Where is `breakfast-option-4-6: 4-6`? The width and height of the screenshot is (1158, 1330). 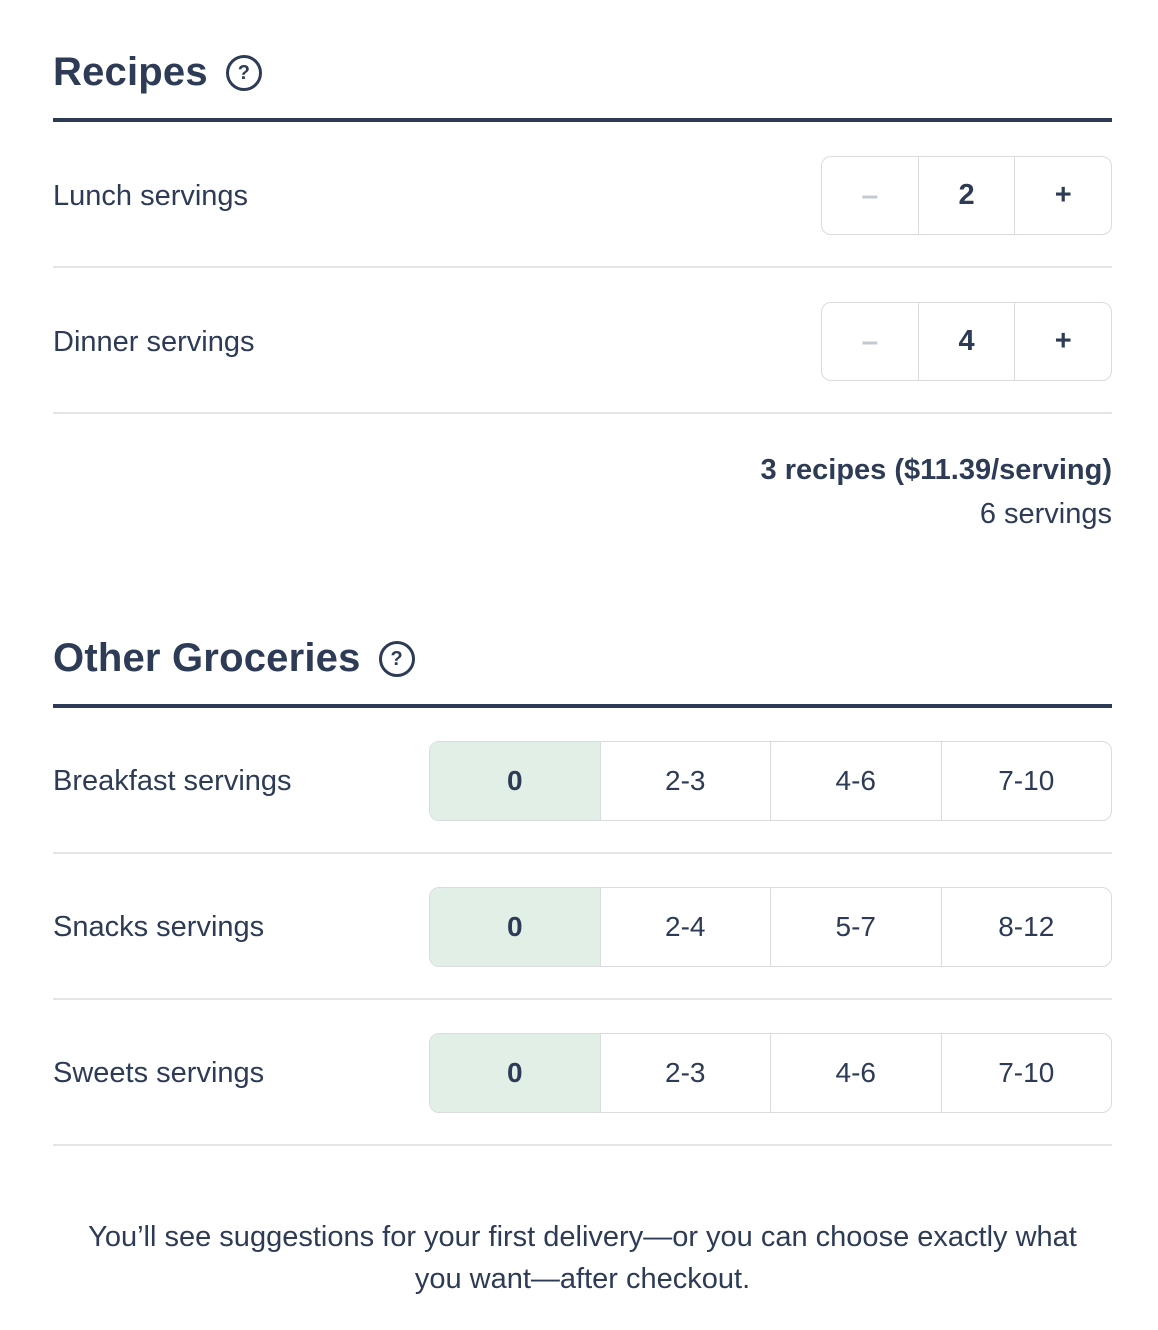
breakfast-option-4-6: 4-6 is located at coordinates (855, 781).